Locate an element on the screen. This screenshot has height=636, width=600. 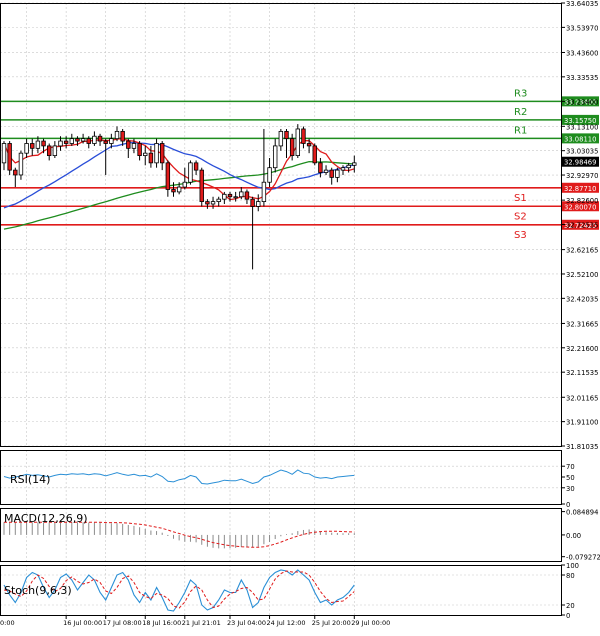
level-name-r3: R3 is located at coordinates (520, 93).